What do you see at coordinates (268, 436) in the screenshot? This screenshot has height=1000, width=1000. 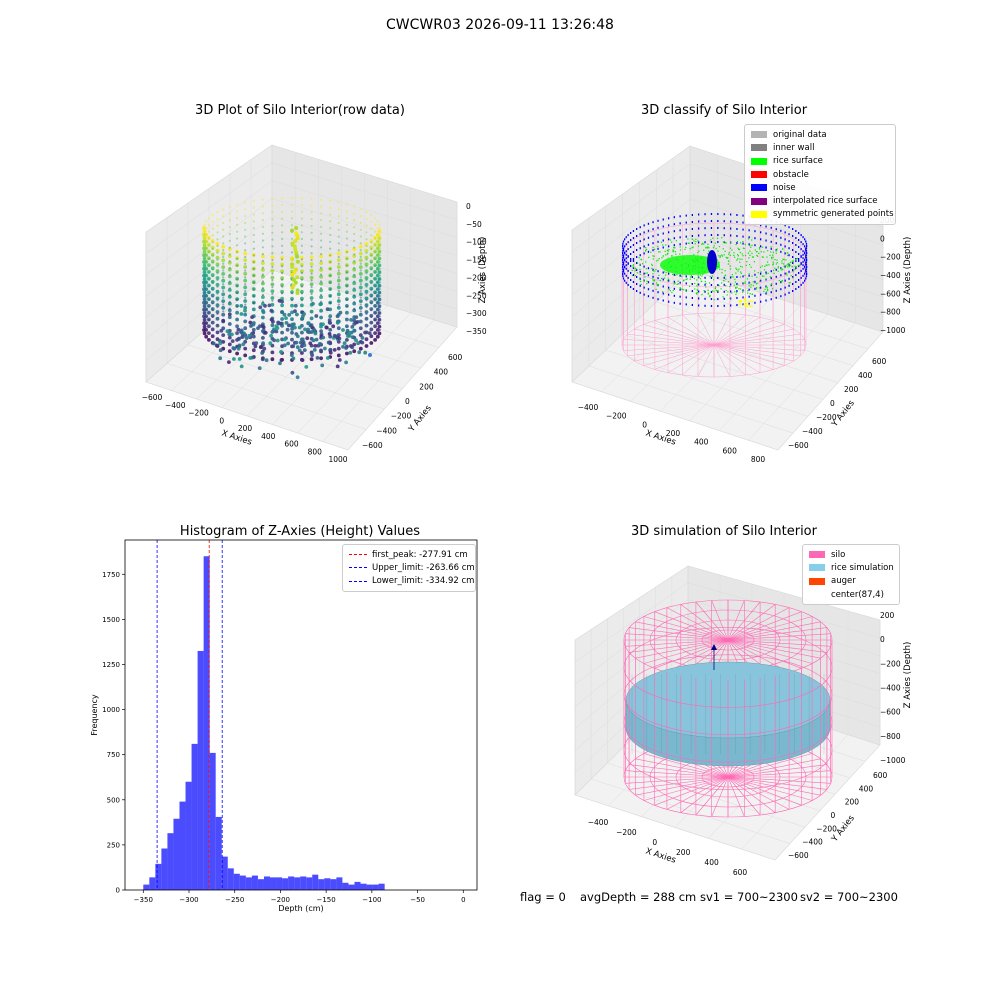 I see `panel1-x-tick-label: 400` at bounding box center [268, 436].